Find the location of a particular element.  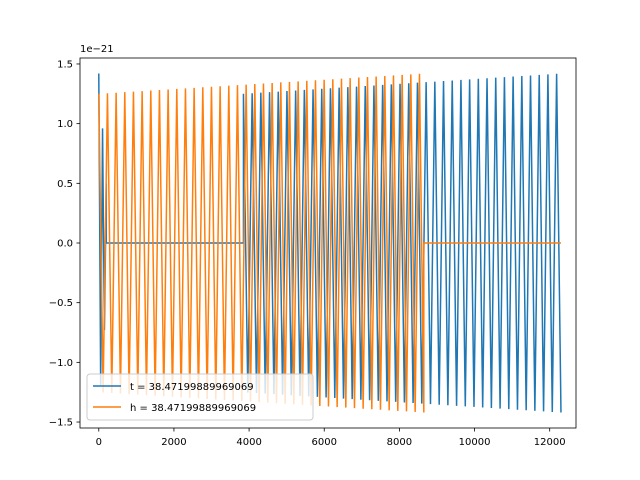

legend-box is located at coordinates (200, 397).